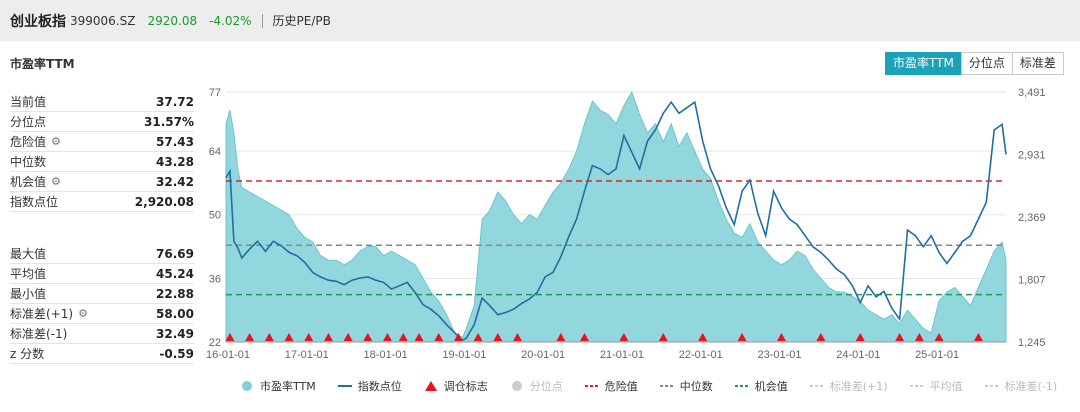  Describe the element at coordinates (946, 386) in the screenshot. I see `legend-label: 平均值` at that location.